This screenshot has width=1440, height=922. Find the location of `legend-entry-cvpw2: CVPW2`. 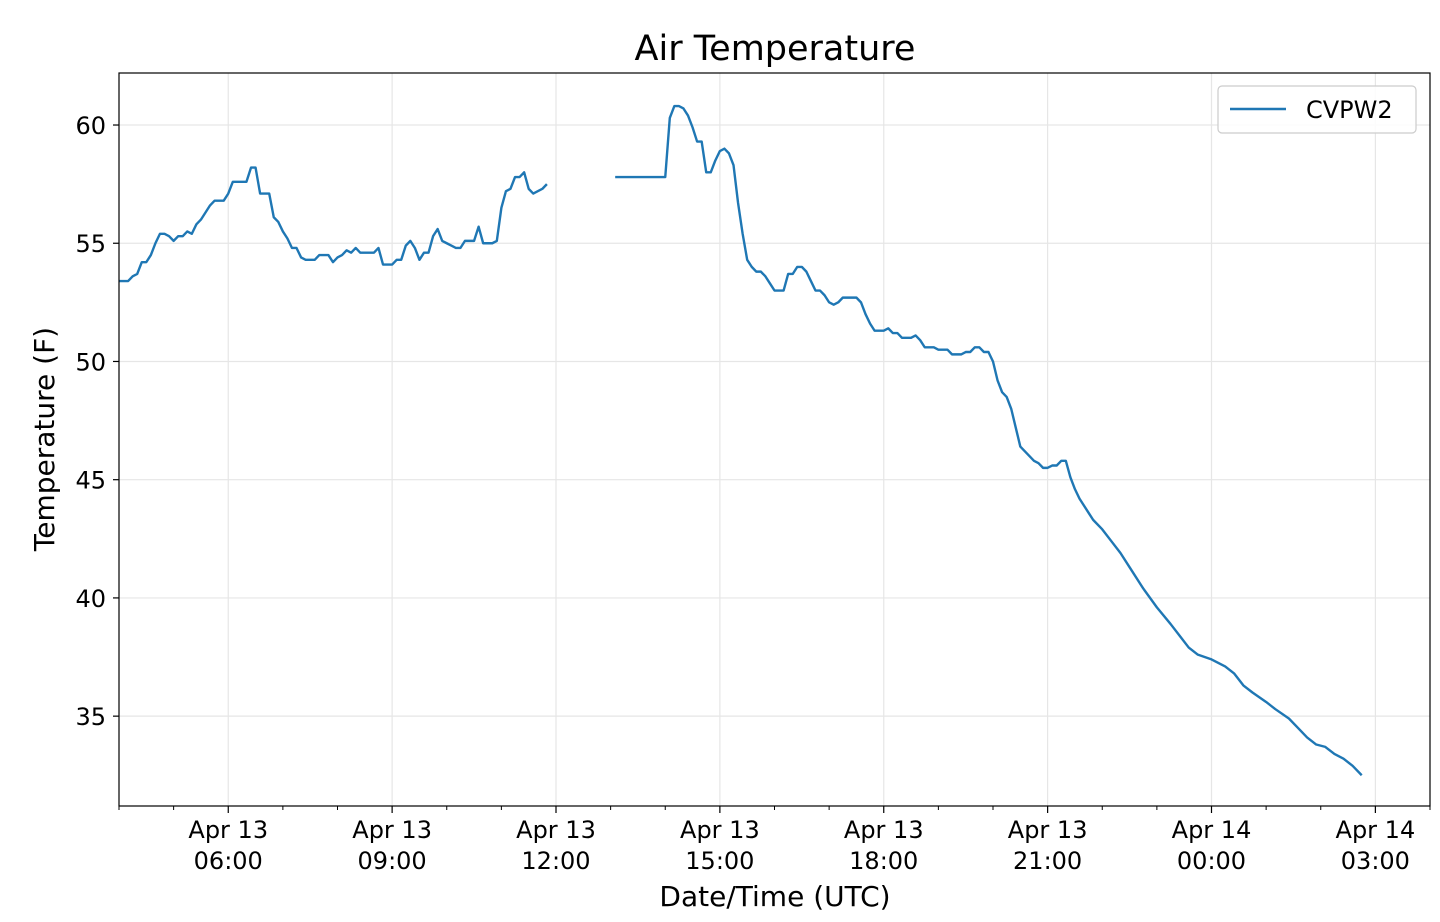

legend-entry-cvpw2: CVPW2 is located at coordinates (1349, 110).